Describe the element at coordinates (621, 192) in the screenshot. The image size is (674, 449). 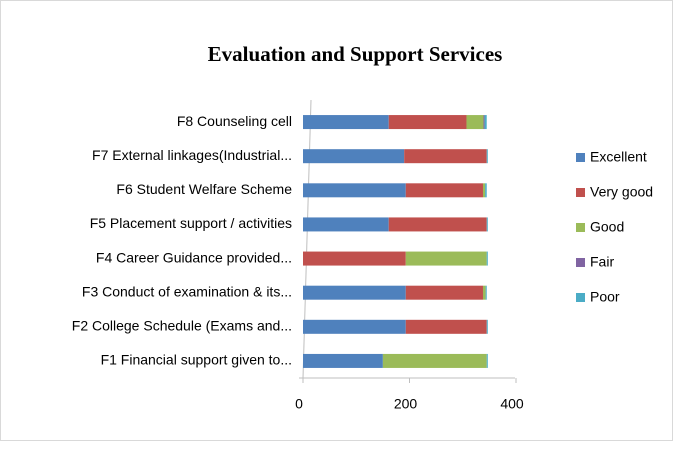
I see `legend-label: Very good` at that location.